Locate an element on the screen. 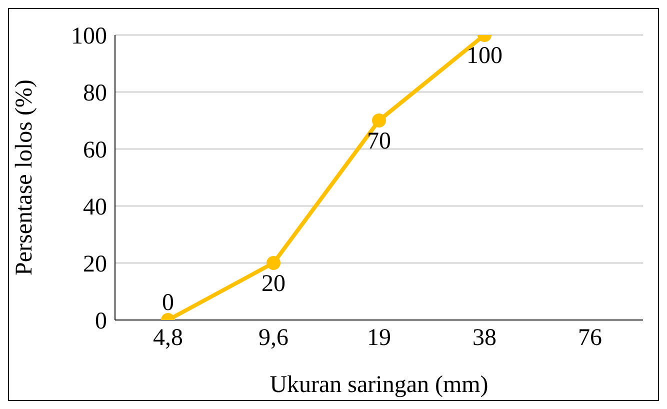 The height and width of the screenshot is (409, 667). y-tick-label: 40 is located at coordinates (95, 207).